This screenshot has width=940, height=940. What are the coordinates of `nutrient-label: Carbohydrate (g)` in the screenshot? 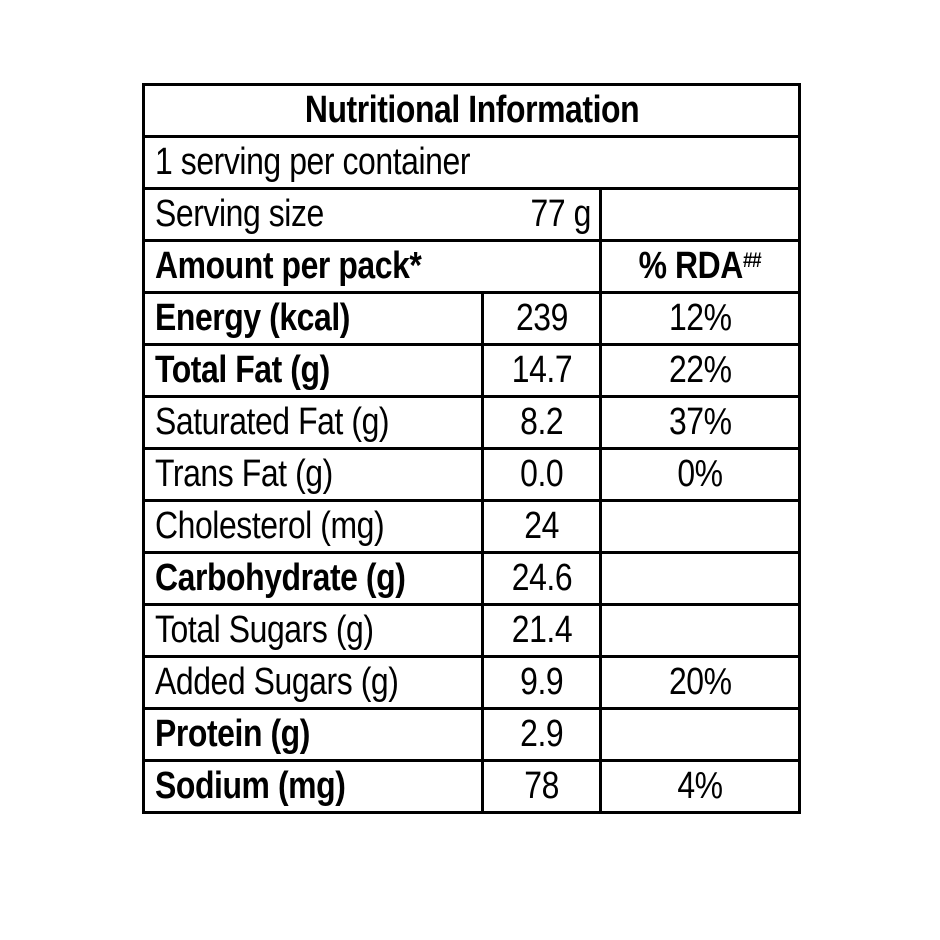 It's located at (280, 578).